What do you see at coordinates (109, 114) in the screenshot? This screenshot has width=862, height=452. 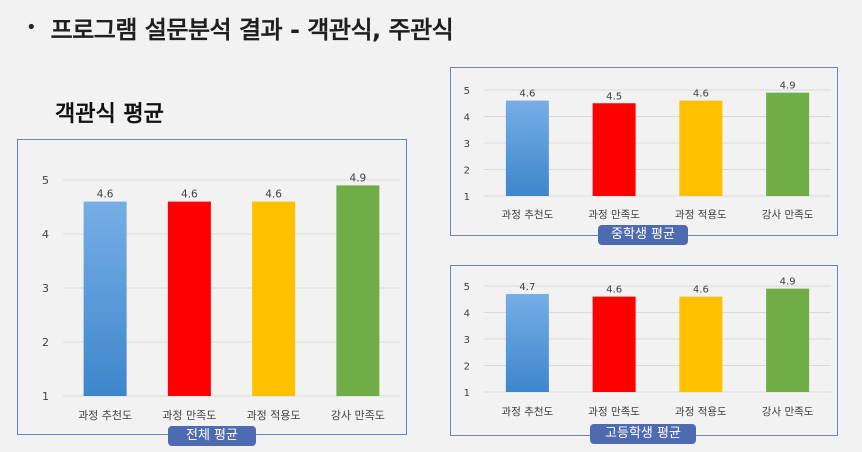 I see `section-title: 객관식 평균` at bounding box center [109, 114].